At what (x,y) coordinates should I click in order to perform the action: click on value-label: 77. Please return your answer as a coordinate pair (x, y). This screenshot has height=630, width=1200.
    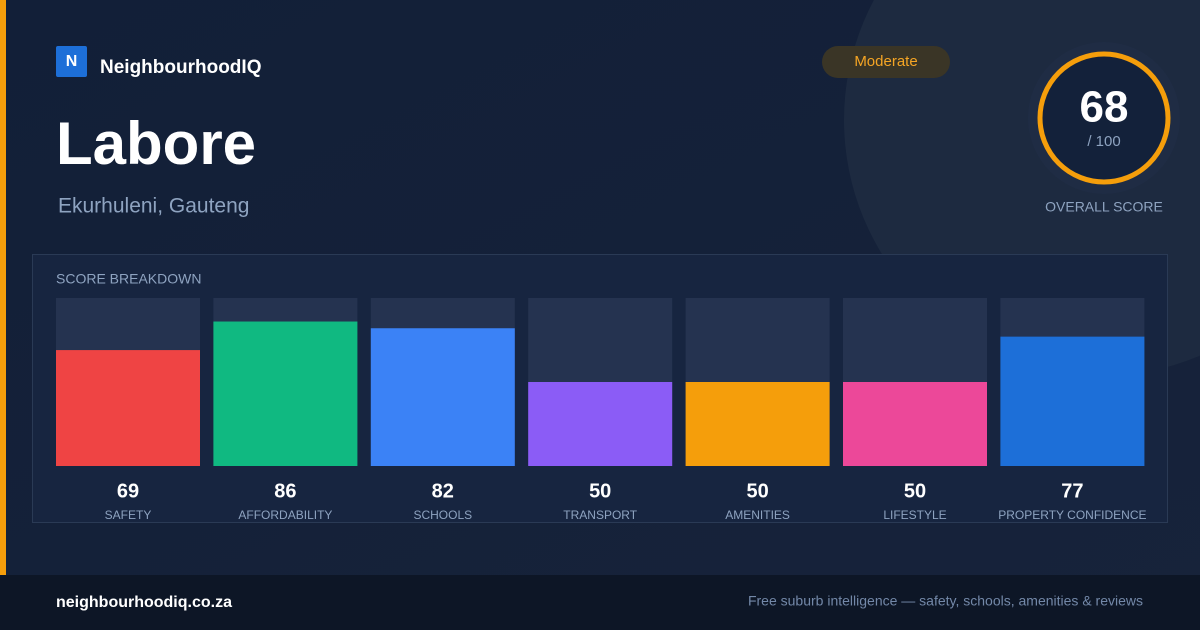
    Looking at the image, I should click on (1072, 491).